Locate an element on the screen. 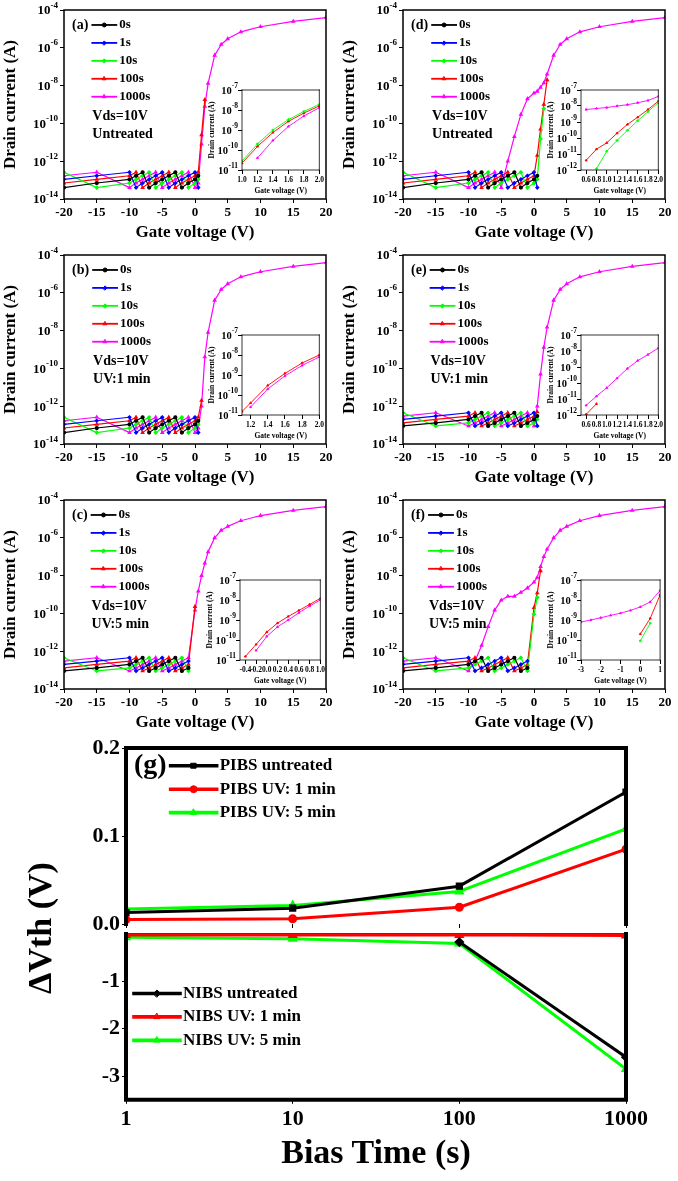 Image resolution: width=678 pixels, height=1181 pixels. x-tick-label: 100 is located at coordinates (459, 1117).